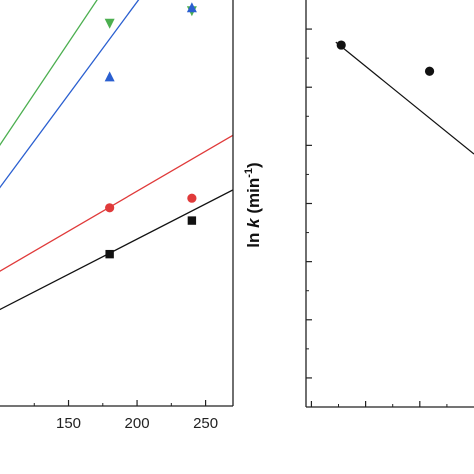 Image resolution: width=474 pixels, height=474 pixels. Describe the element at coordinates (249, 173) in the screenshot. I see `y-title-sup: -1` at that location.